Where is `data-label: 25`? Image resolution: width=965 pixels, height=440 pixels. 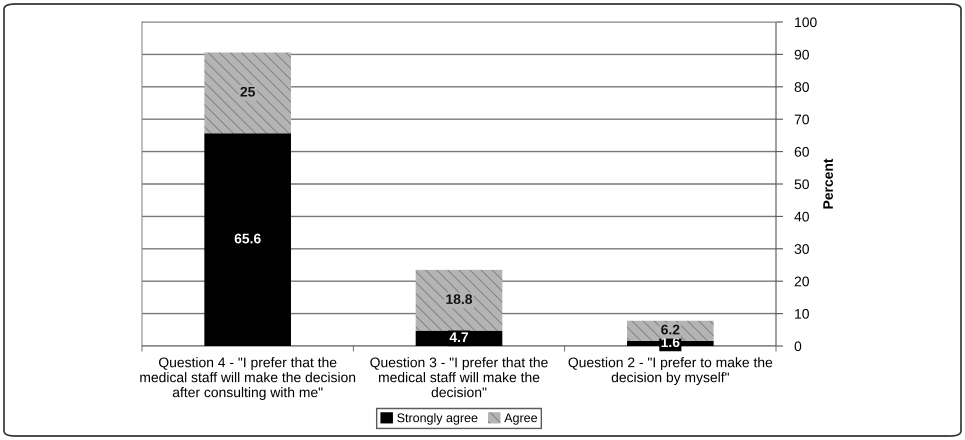 data-label: 25 is located at coordinates (248, 91).